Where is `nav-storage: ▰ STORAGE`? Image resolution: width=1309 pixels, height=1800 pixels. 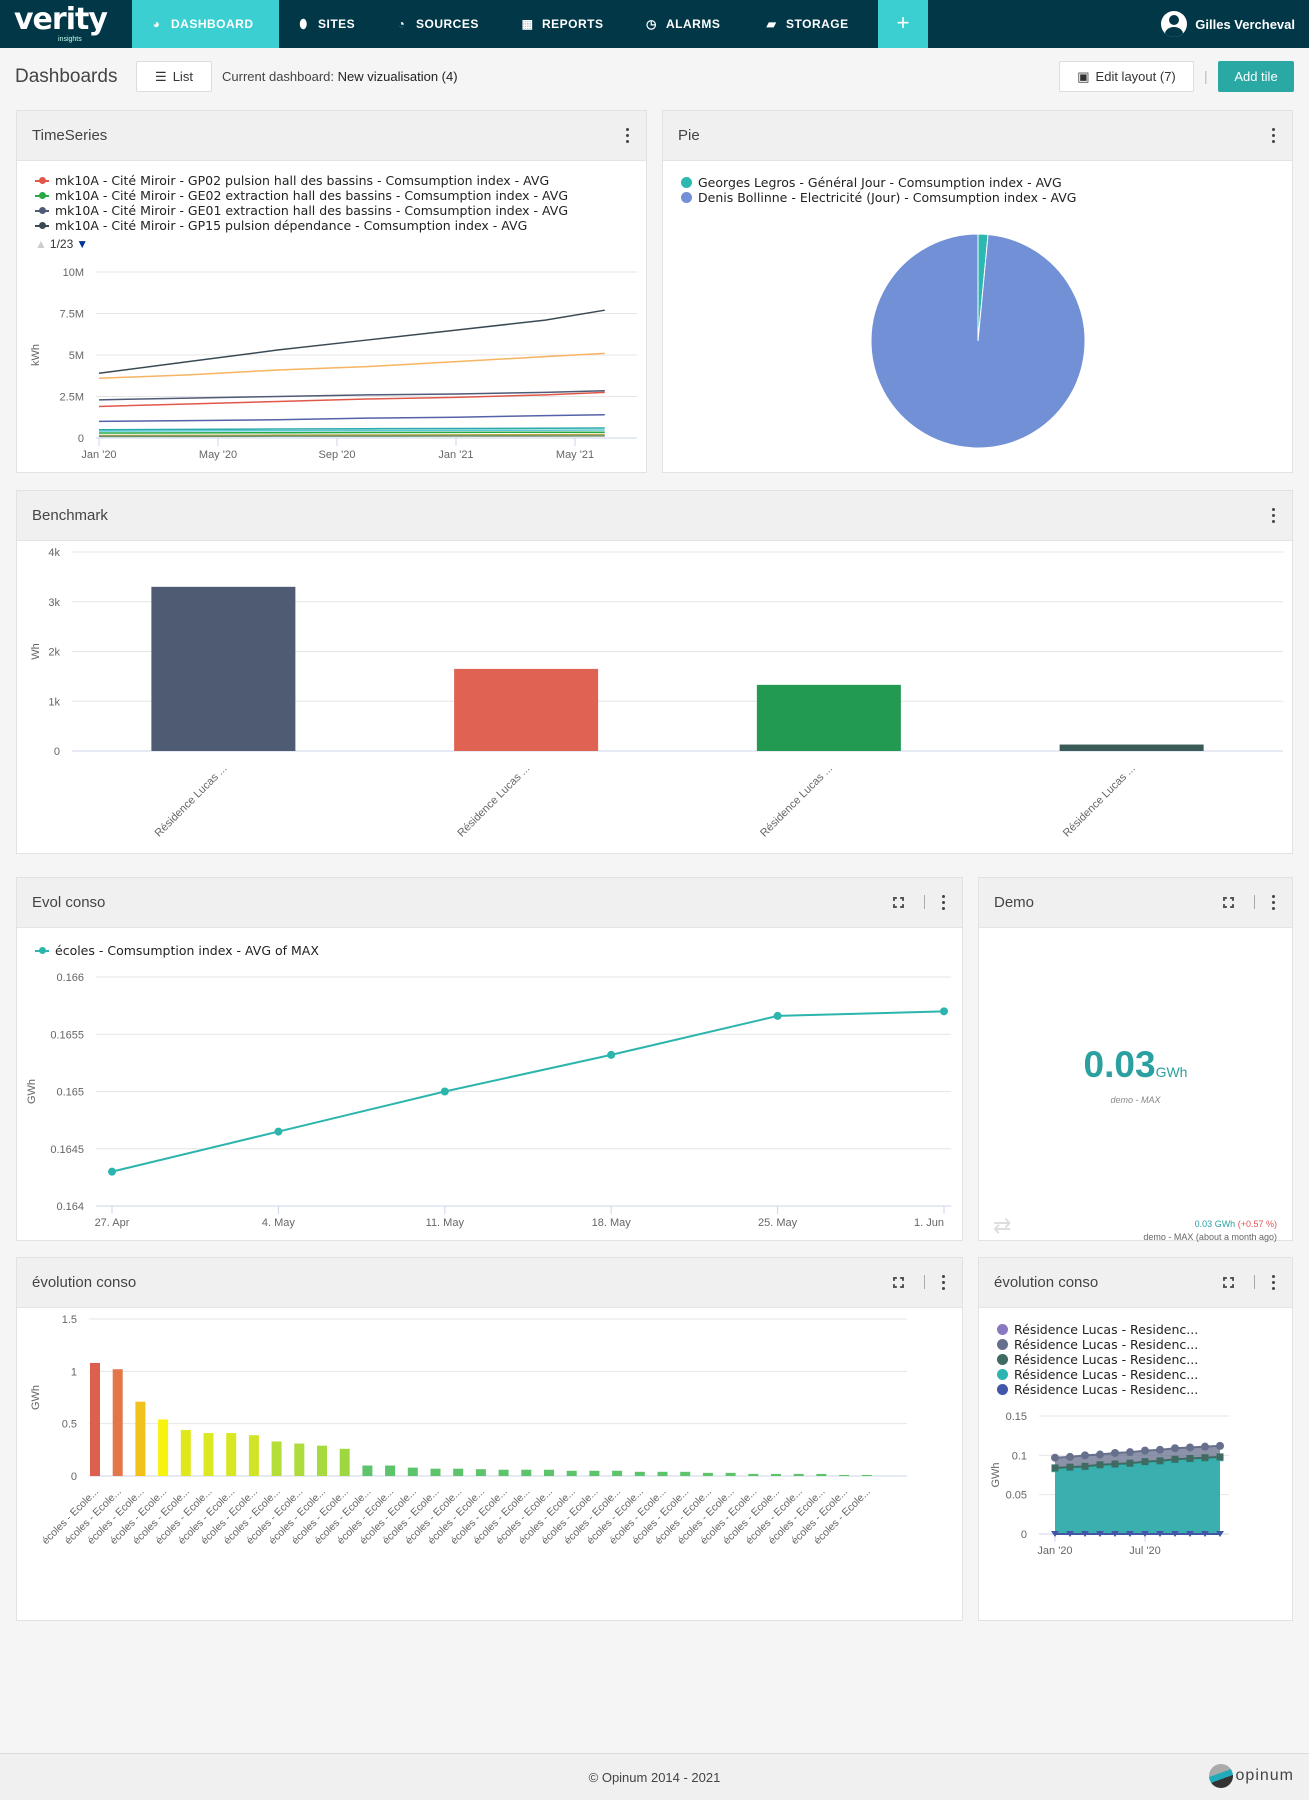
nav-storage: ▰ STORAGE is located at coordinates (807, 24).